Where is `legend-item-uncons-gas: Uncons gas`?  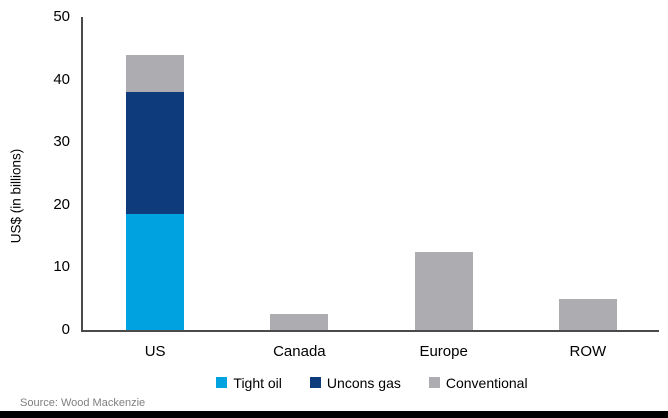 legend-item-uncons-gas: Uncons gas is located at coordinates (355, 382).